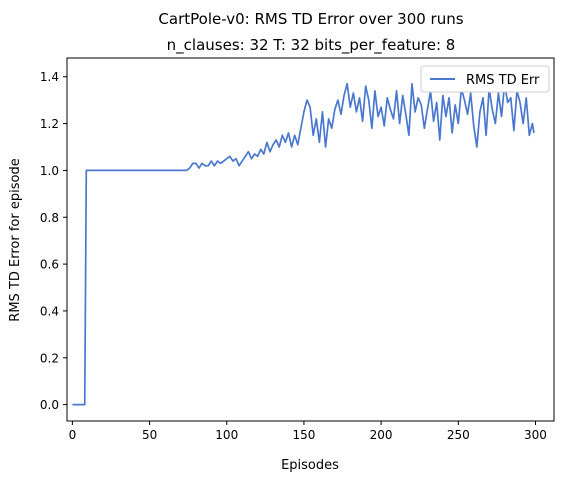  What do you see at coordinates (49, 77) in the screenshot?
I see `y-tick-label: 1.4` at bounding box center [49, 77].